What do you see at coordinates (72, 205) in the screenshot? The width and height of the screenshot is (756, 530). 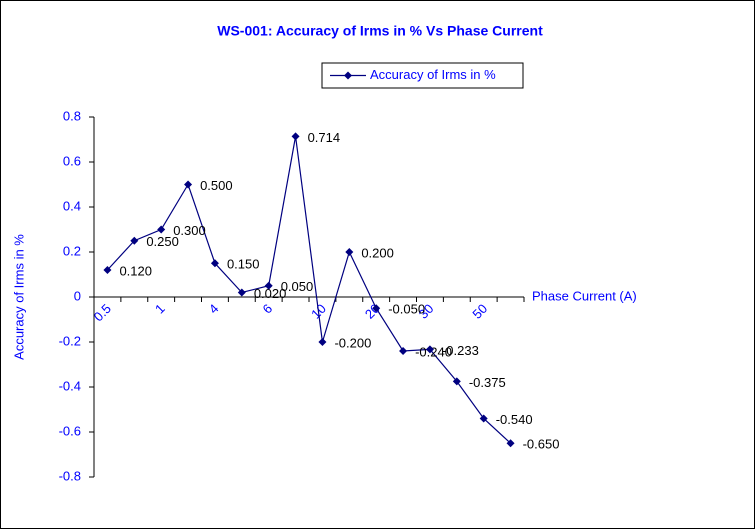 I see `y-tick-label: 0.4` at bounding box center [72, 205].